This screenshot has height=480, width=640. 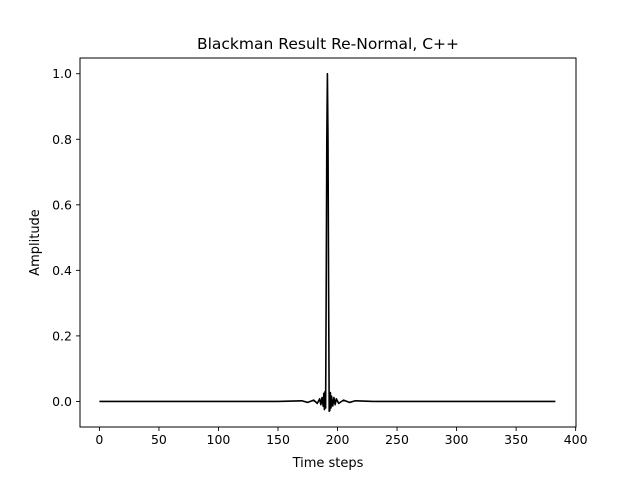 I want to click on y-tick-label: 0.8, so click(x=62, y=139).